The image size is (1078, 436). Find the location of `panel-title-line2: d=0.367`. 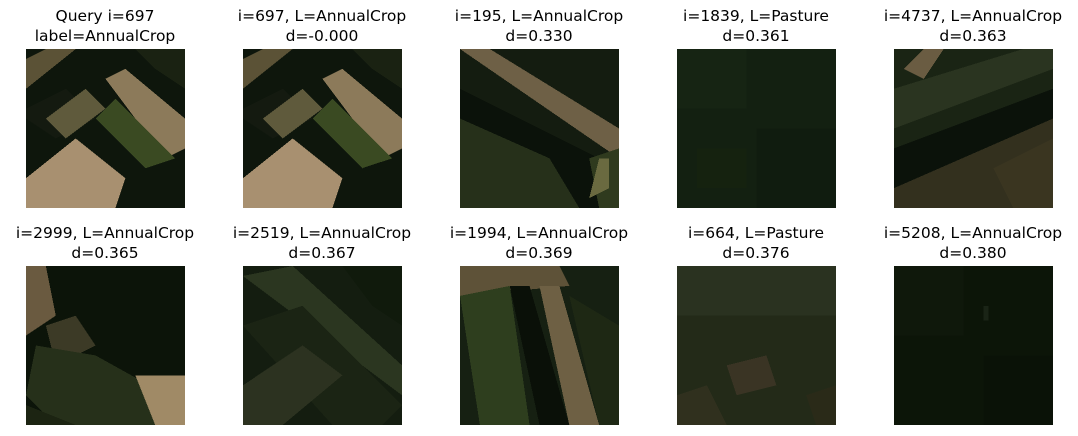

panel-title-line2: d=0.367 is located at coordinates (322, 253).